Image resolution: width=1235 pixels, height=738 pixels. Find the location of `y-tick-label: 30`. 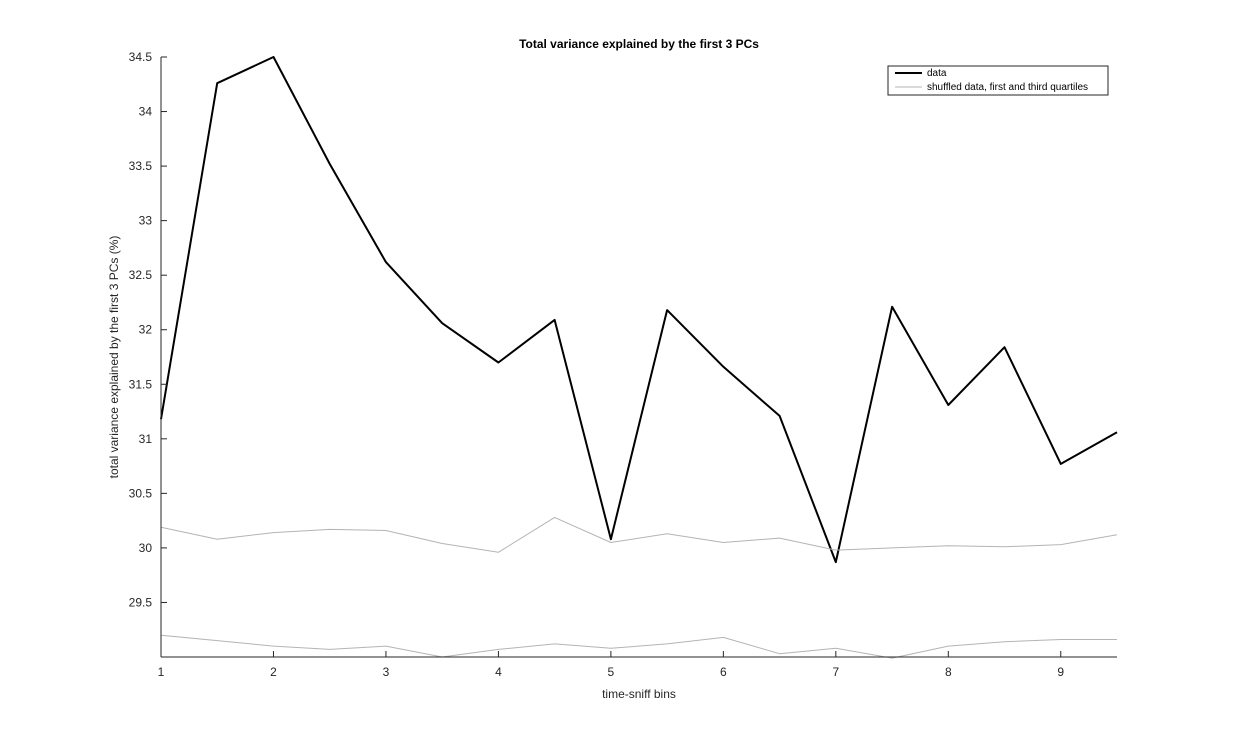

y-tick-label: 30 is located at coordinates (146, 548).